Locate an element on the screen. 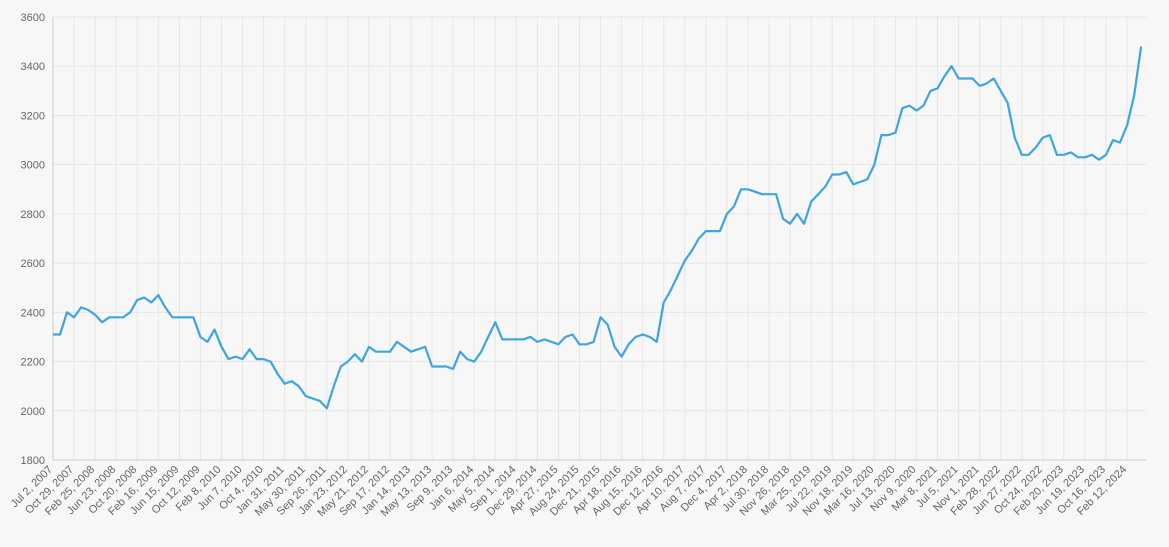  y-tick-label: 3200 is located at coordinates (33, 116).